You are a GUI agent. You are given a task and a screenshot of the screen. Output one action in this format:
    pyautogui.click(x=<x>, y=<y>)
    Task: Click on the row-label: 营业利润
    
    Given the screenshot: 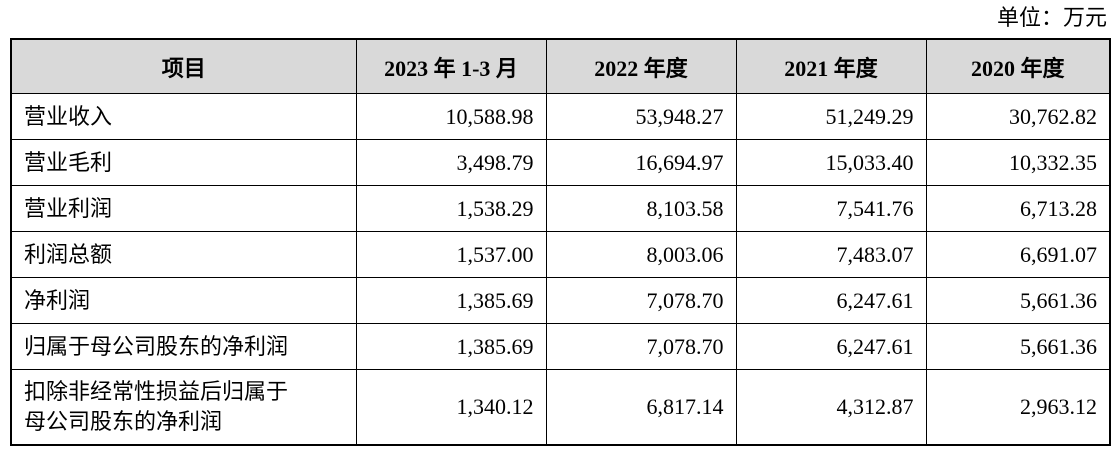 What is the action you would take?
    pyautogui.click(x=183, y=208)
    